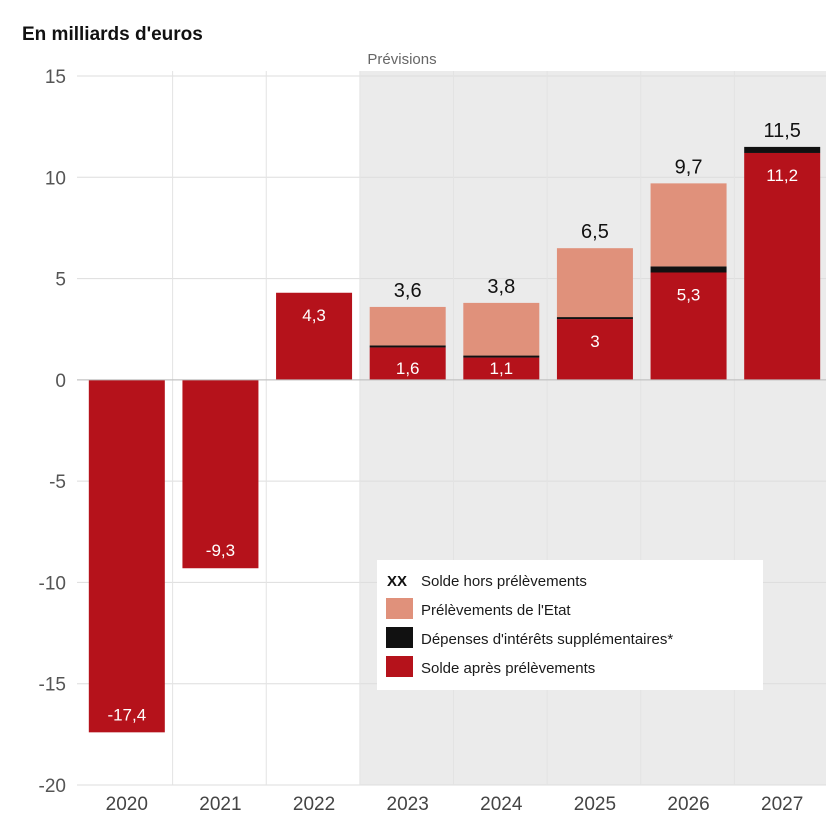  Describe the element at coordinates (52, 685) in the screenshot. I see `y-tick-label: -15` at that location.